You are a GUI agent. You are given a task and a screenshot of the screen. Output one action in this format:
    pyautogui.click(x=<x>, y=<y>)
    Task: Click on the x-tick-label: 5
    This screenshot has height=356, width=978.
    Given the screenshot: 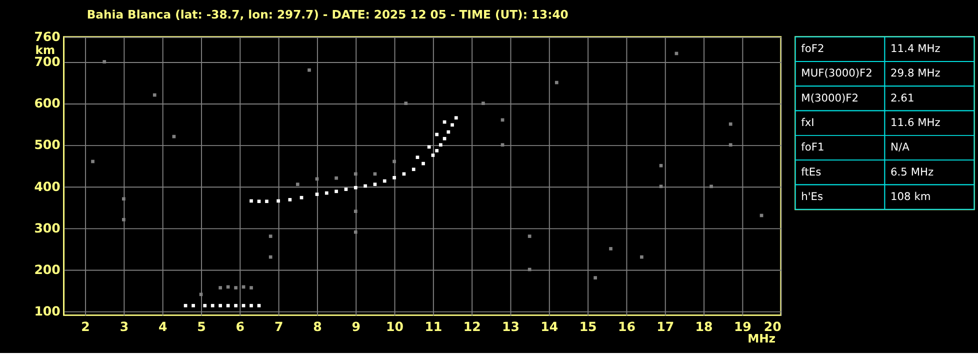 What is the action you would take?
    pyautogui.click(x=201, y=326)
    